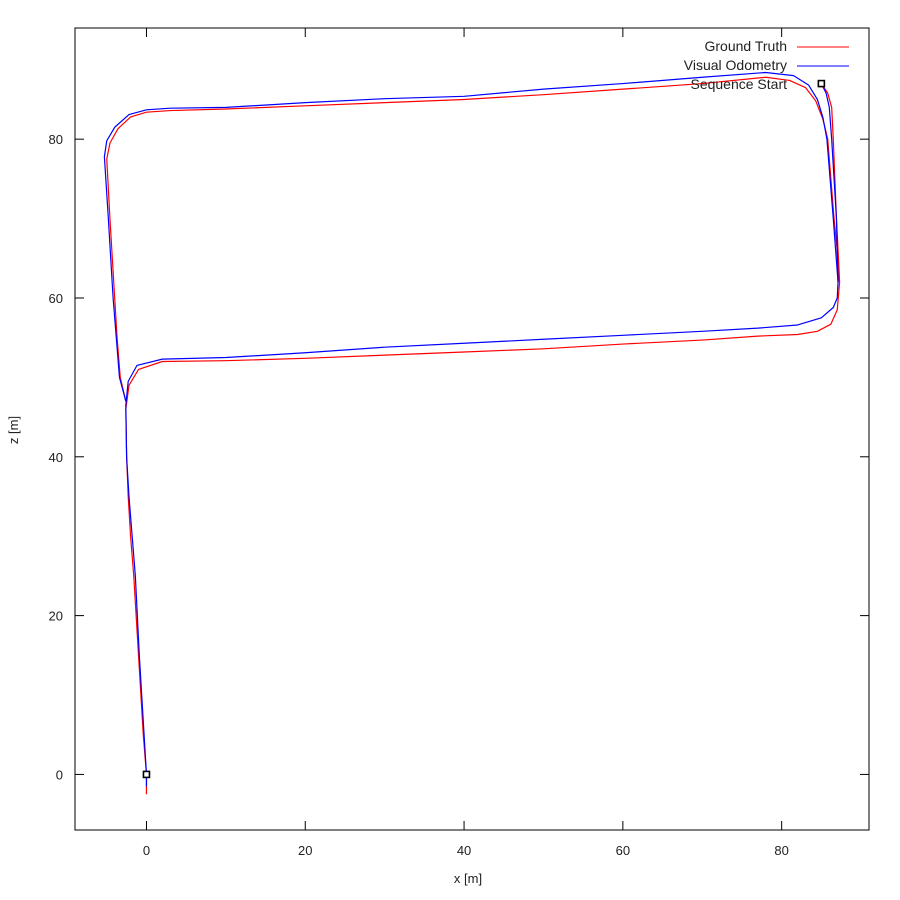  Describe the element at coordinates (56, 139) in the screenshot. I see `y-tick-label: 80` at that location.